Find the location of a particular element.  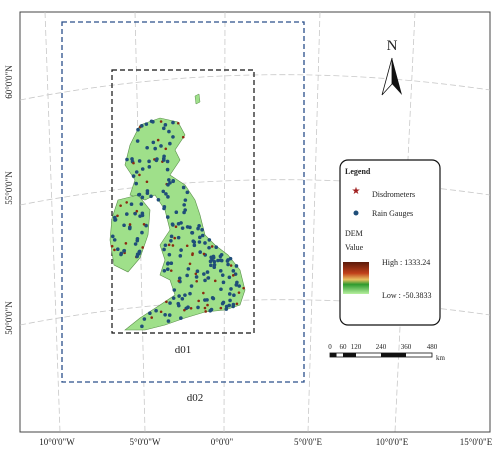

scale-label: 120 is located at coordinates (356, 347).